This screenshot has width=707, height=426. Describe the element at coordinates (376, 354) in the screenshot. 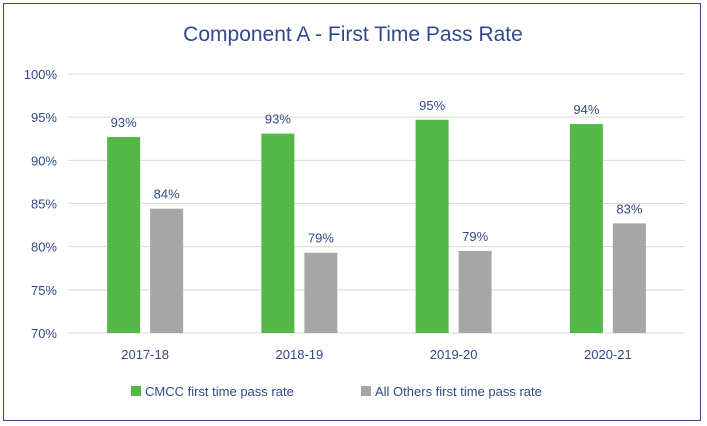

I see `x-axis-ticks: 2017-18 2018-19 2019-20 2020-21` at that location.